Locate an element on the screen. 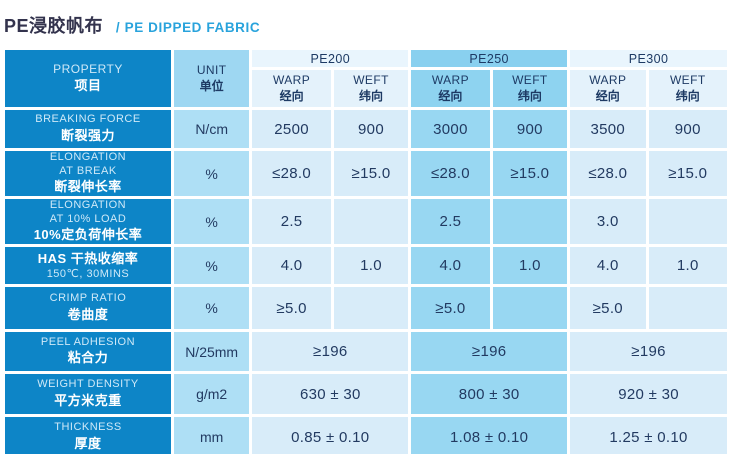 The width and height of the screenshot is (732, 454). cell-has-pe250-weft: 1.0 is located at coordinates (530, 265).